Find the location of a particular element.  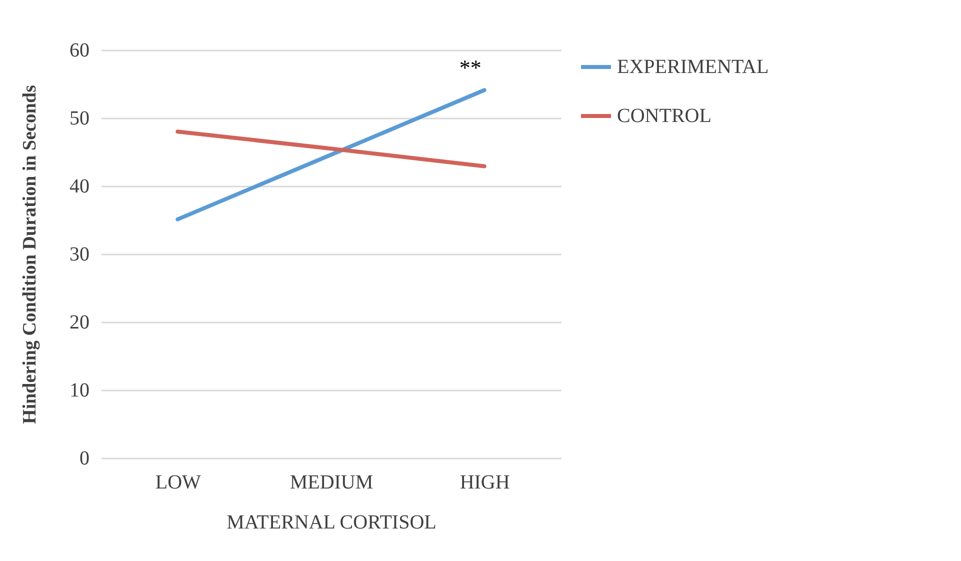

annotation: ** is located at coordinates (470, 67).